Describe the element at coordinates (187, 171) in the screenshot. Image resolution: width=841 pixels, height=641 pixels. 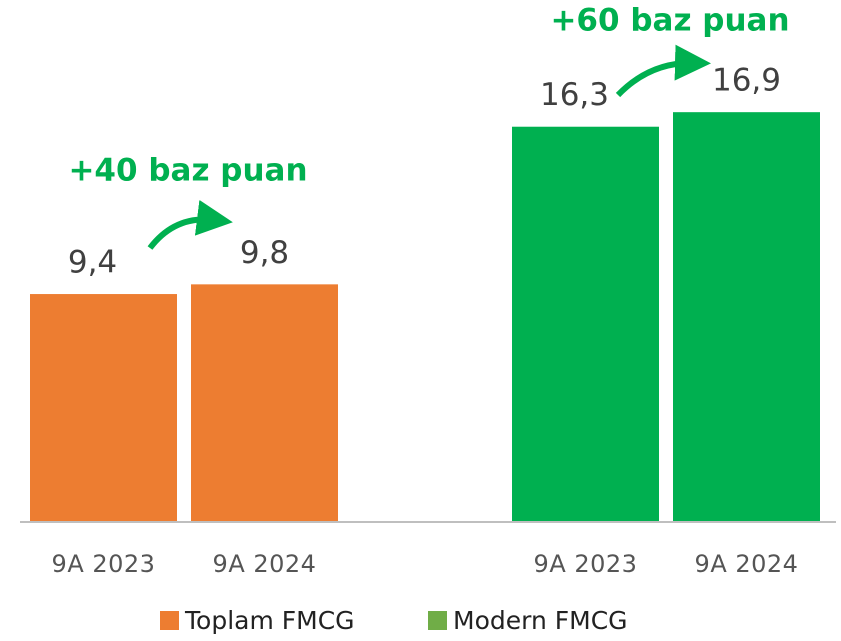
I see `annotation: +40 baz puan` at that location.